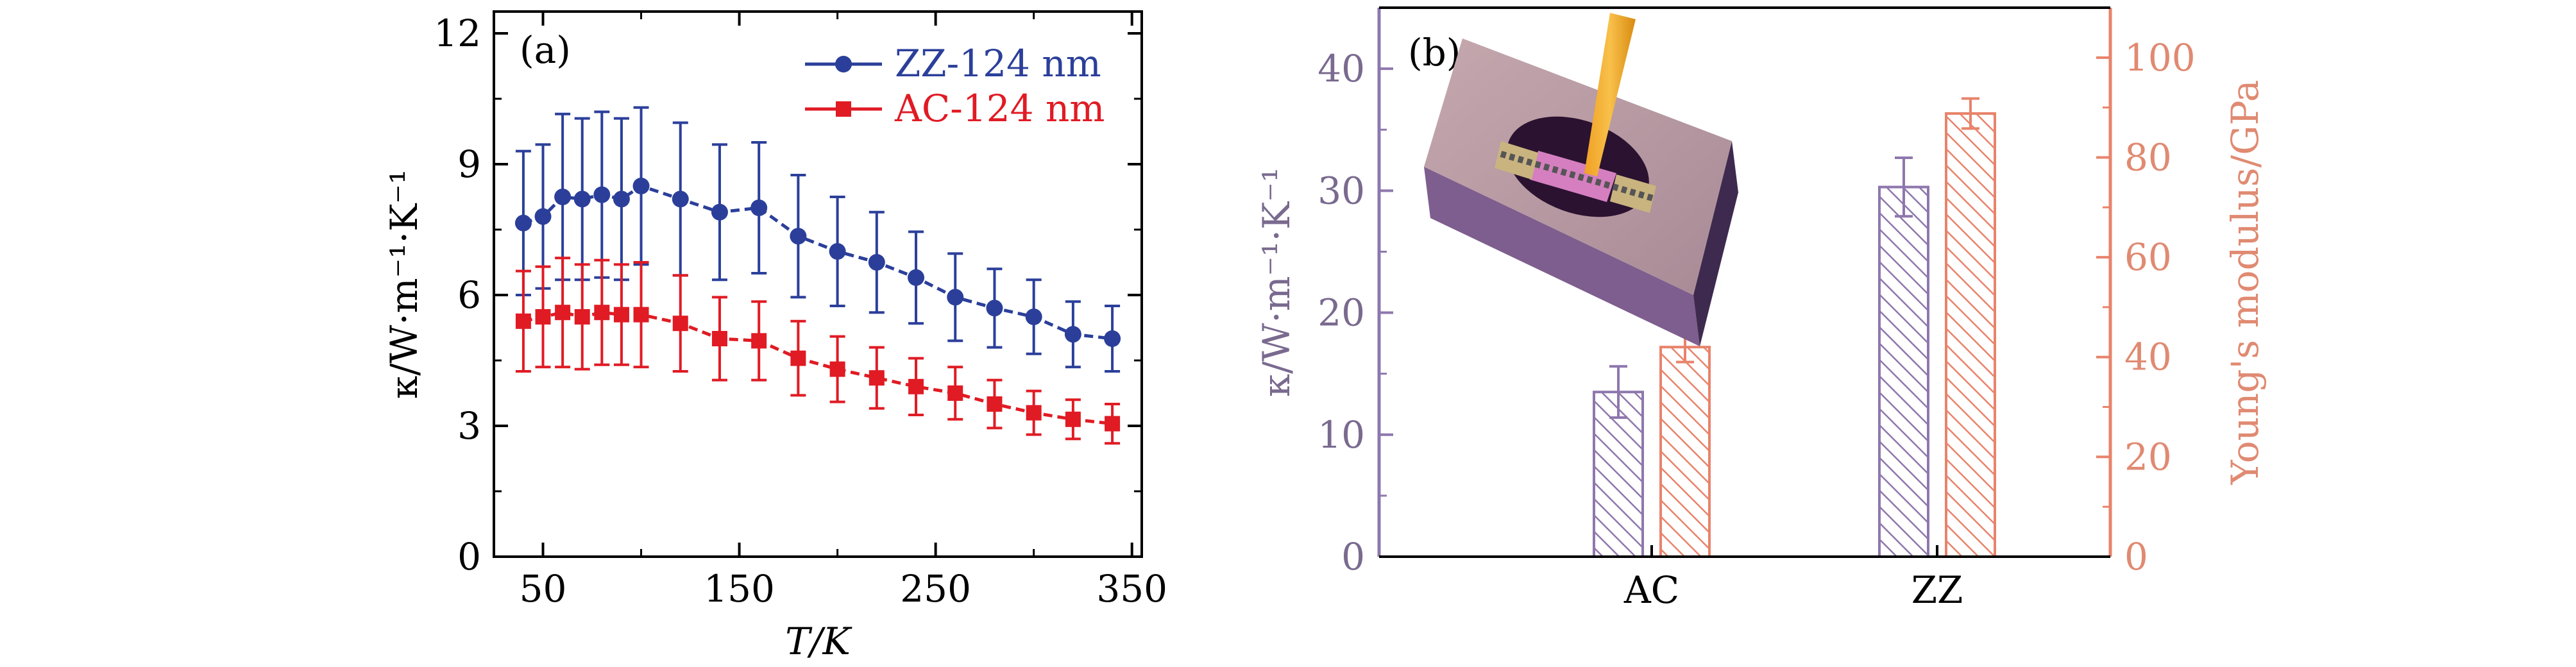  I want to click on panel-b-right-tick-label: 40, so click(2148, 357).